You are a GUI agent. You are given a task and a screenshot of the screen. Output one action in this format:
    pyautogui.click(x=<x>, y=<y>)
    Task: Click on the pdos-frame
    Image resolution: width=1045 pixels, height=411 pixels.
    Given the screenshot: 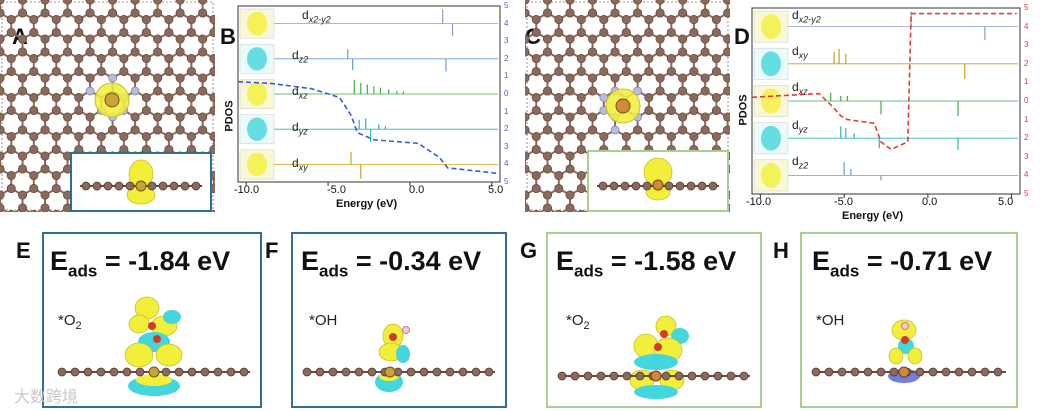 What is the action you would take?
    pyautogui.click(x=886, y=101)
    